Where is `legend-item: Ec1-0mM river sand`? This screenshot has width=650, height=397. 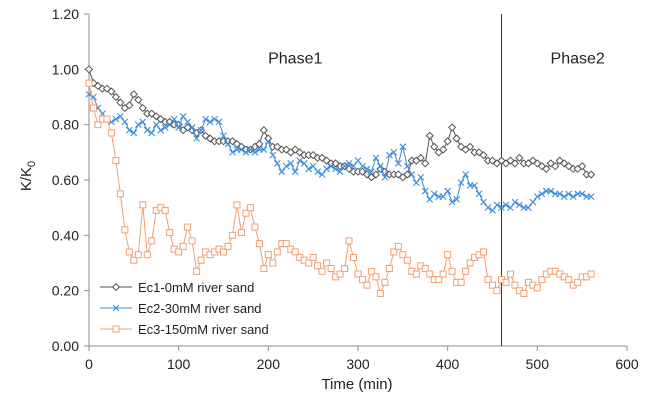 legend-item: Ec1-0mM river sand is located at coordinates (177, 287).